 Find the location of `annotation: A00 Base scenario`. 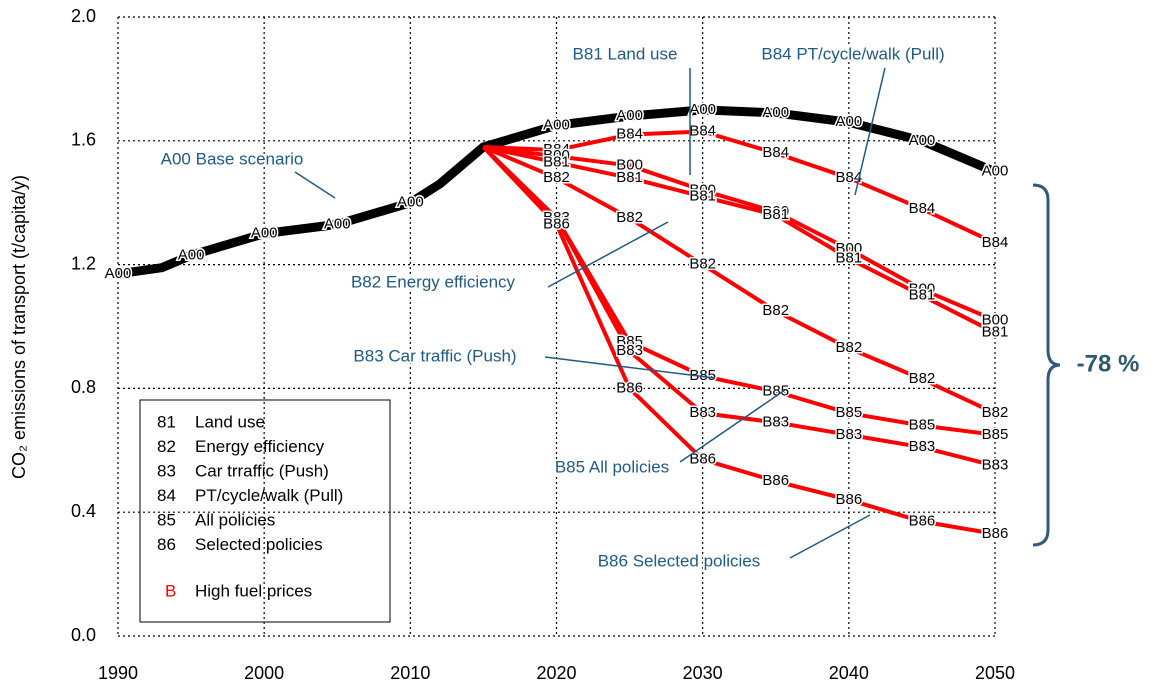

annotation: A00 Base scenario is located at coordinates (232, 158).